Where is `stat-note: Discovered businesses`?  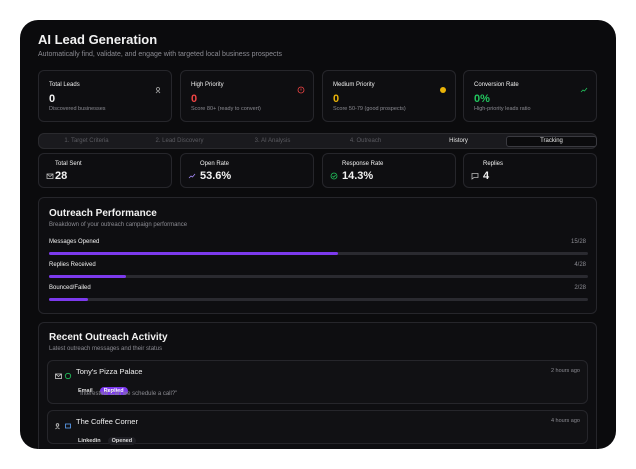
stat-note: Discovered businesses is located at coordinates (77, 109).